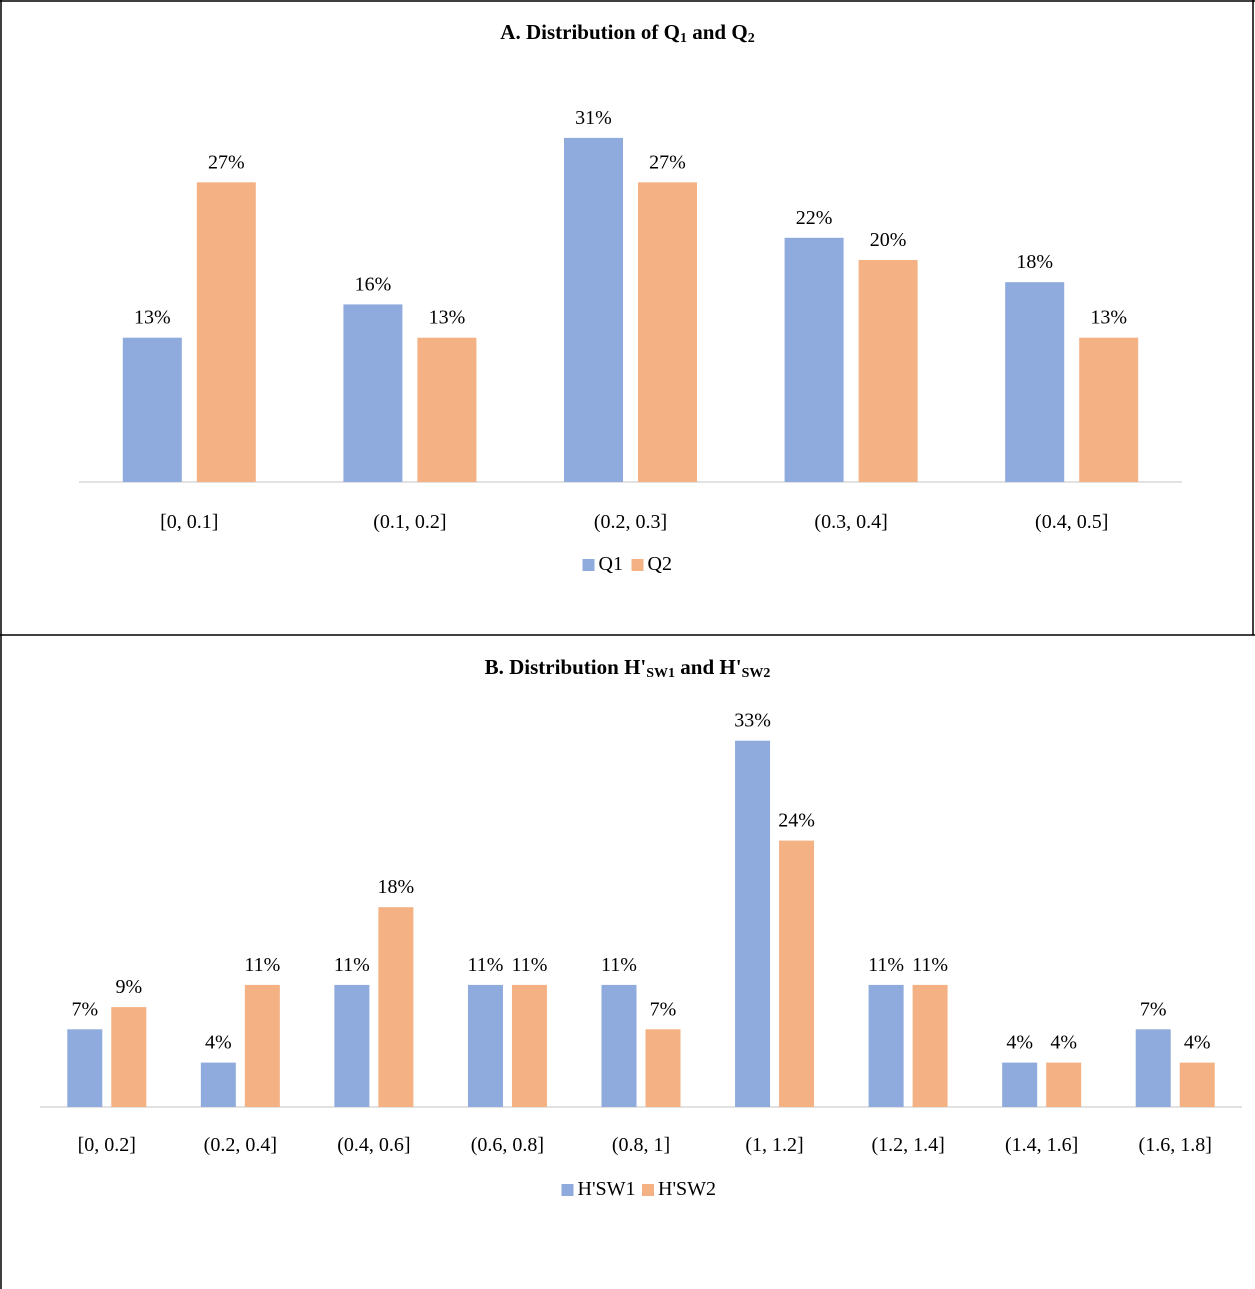 This screenshot has width=1255, height=1289. I want to click on chart-a-tick-label-3: (0.2, 0.3], so click(630, 522).